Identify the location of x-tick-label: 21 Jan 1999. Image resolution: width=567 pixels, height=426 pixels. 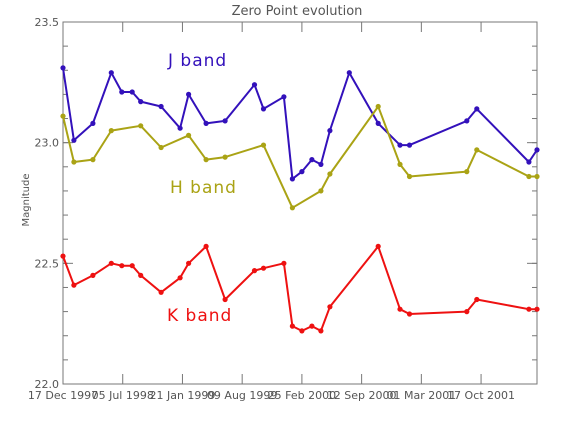
(182, 395).